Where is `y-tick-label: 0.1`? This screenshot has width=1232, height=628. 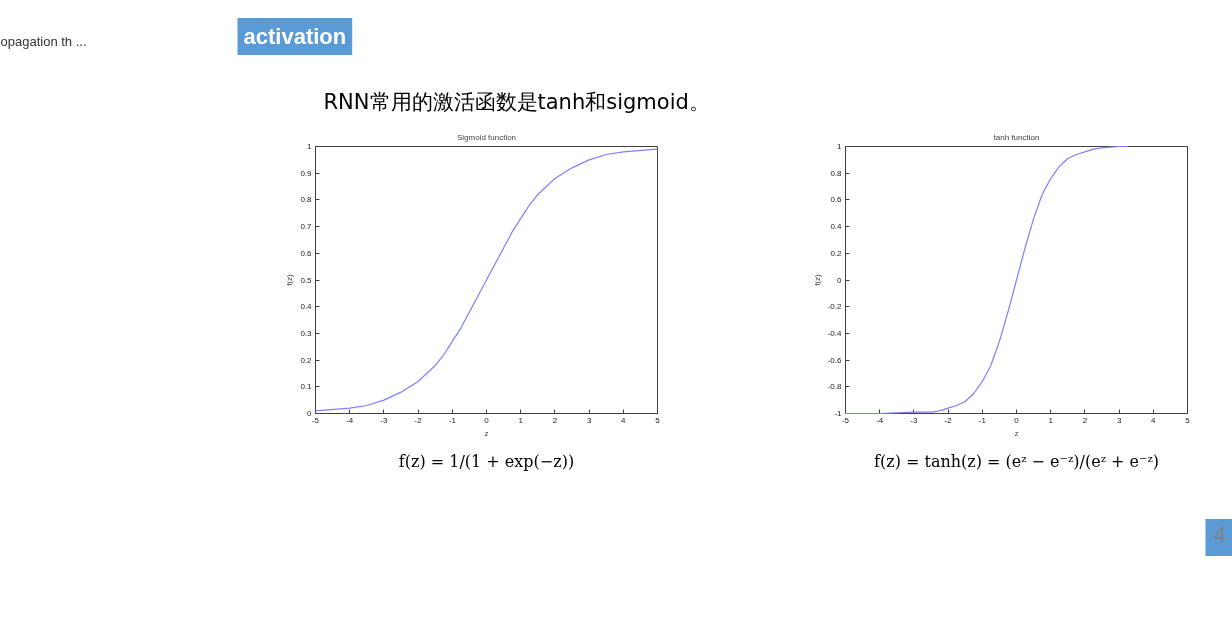
y-tick-label: 0.1 is located at coordinates (306, 387).